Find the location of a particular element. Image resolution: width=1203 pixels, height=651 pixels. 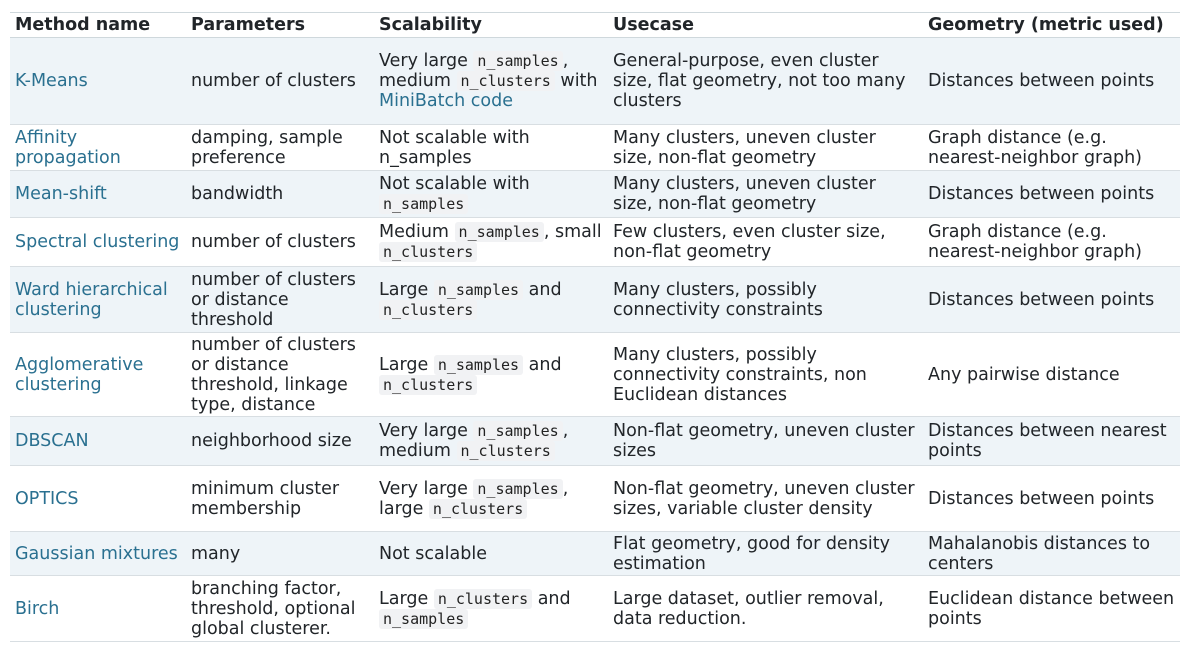

method-link: Birch is located at coordinates (37, 608).